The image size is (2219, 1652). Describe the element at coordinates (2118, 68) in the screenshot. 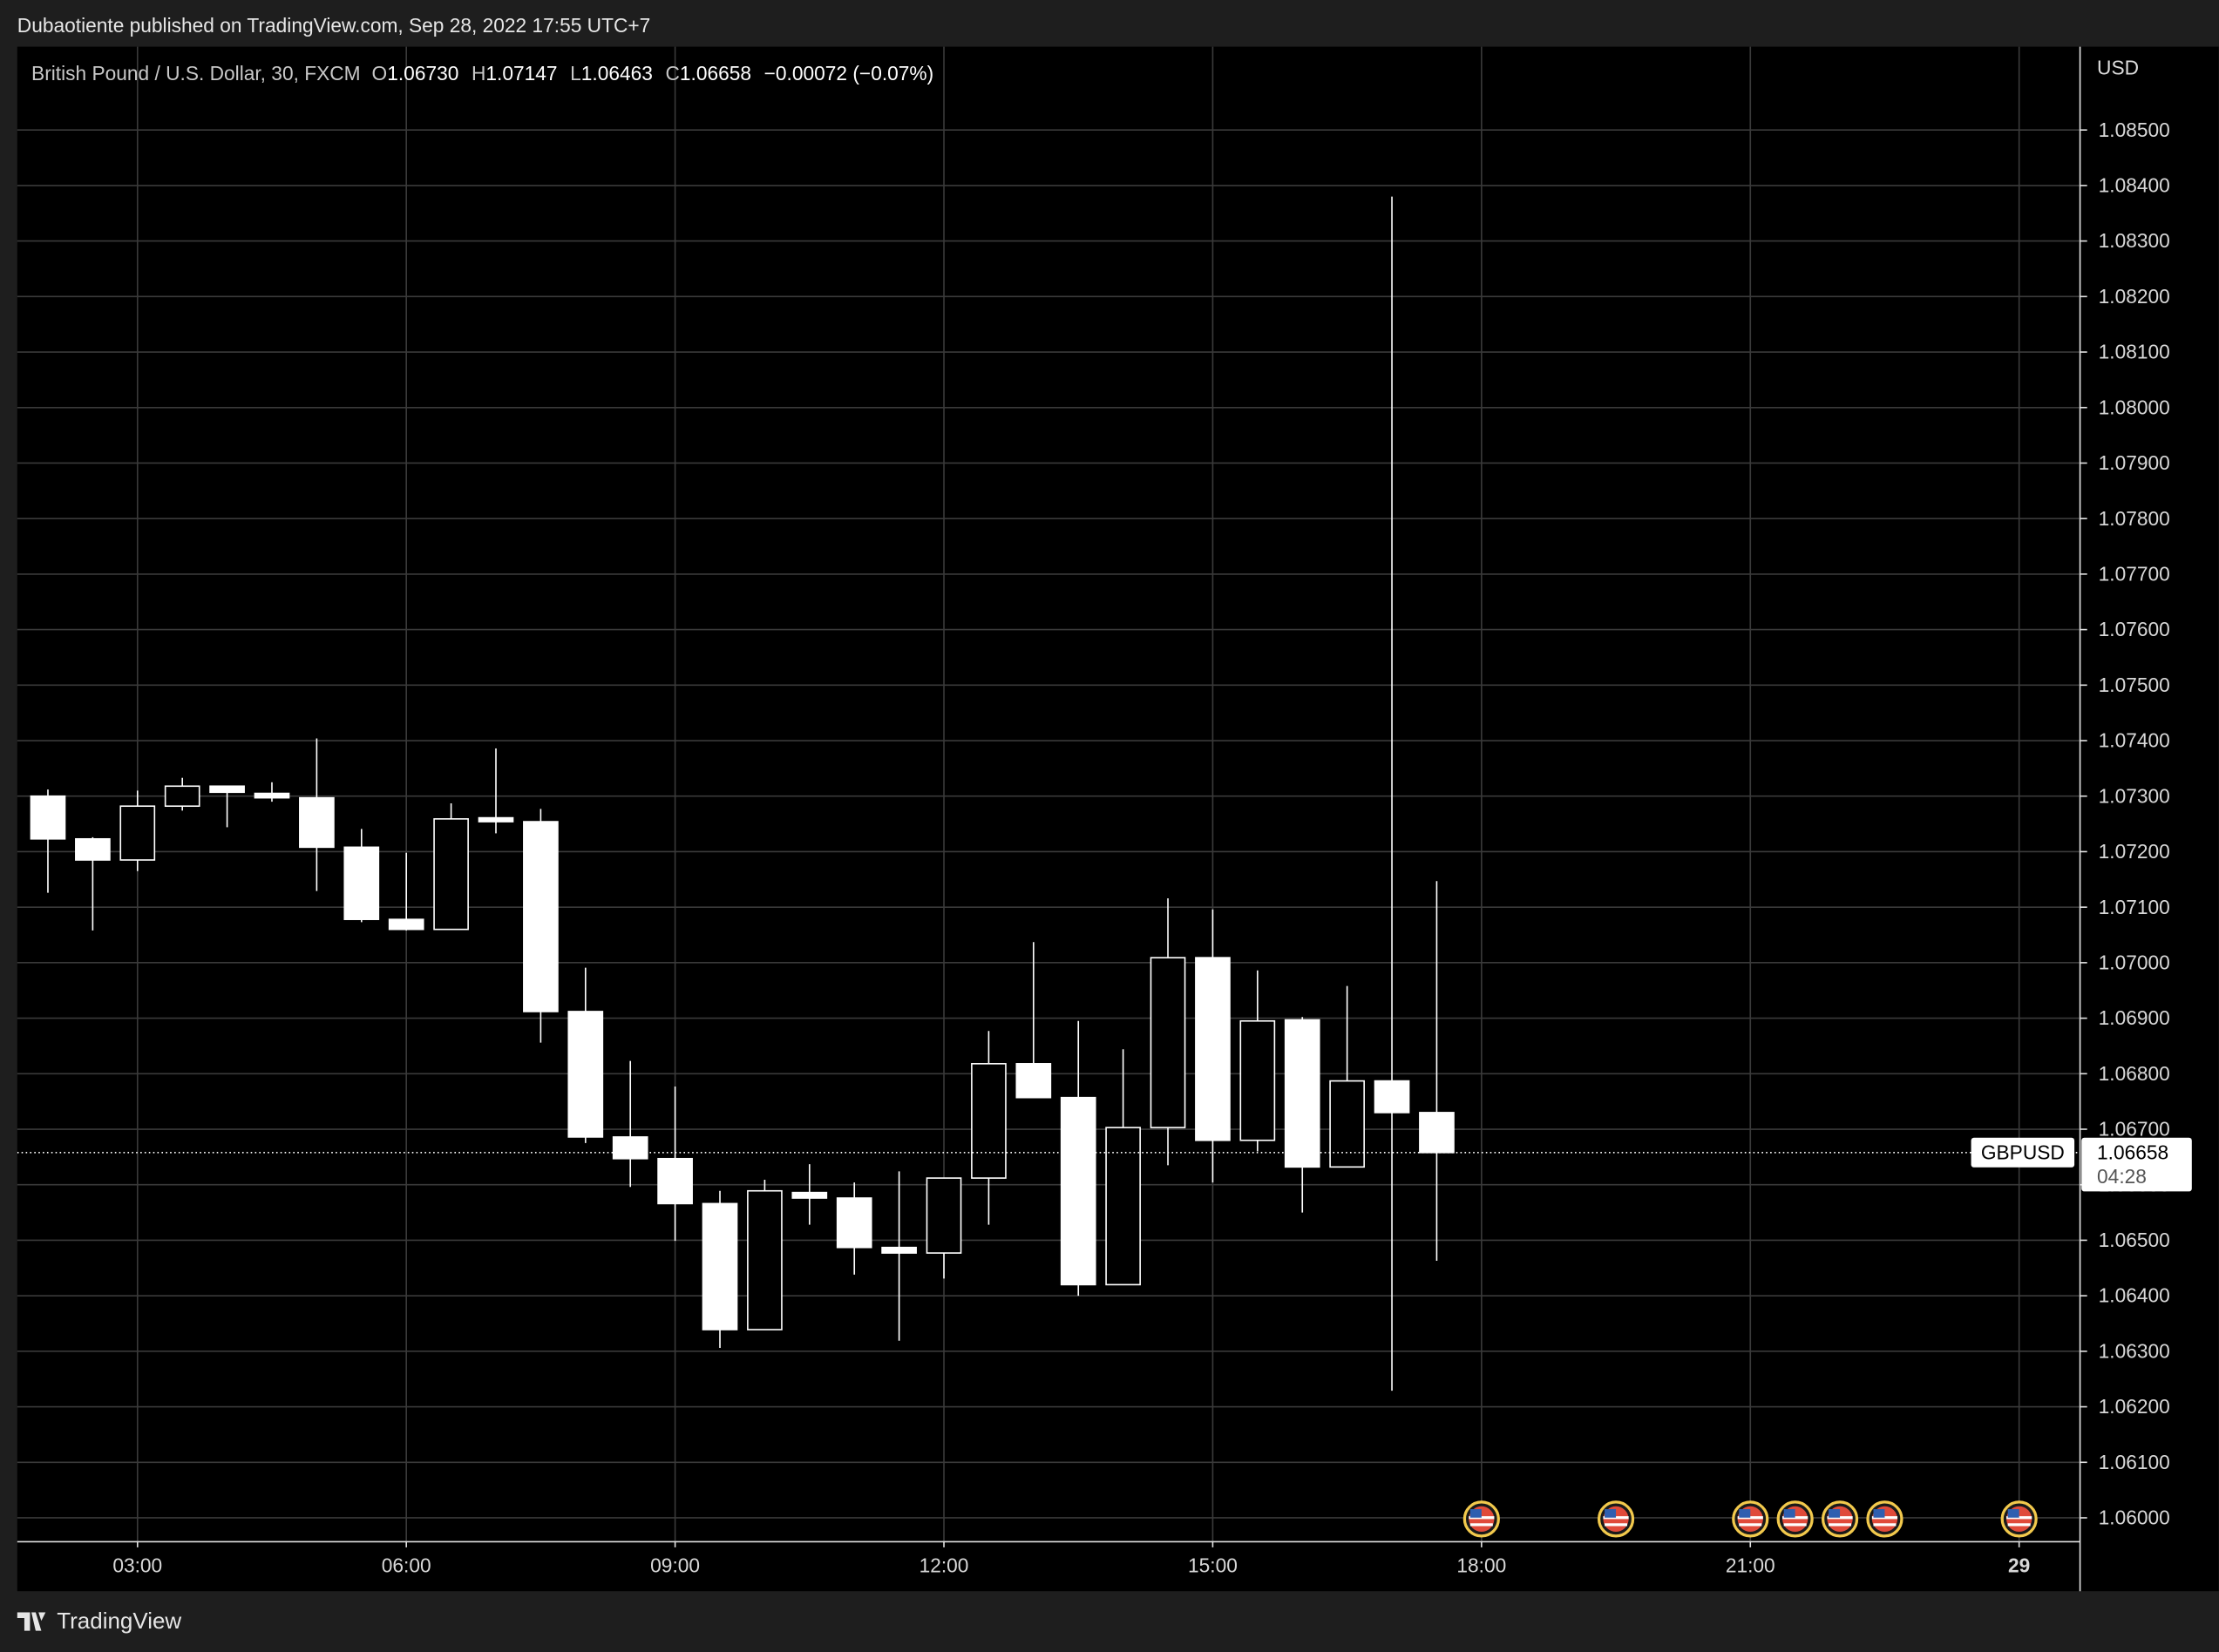

I see `currency-label: USD` at that location.